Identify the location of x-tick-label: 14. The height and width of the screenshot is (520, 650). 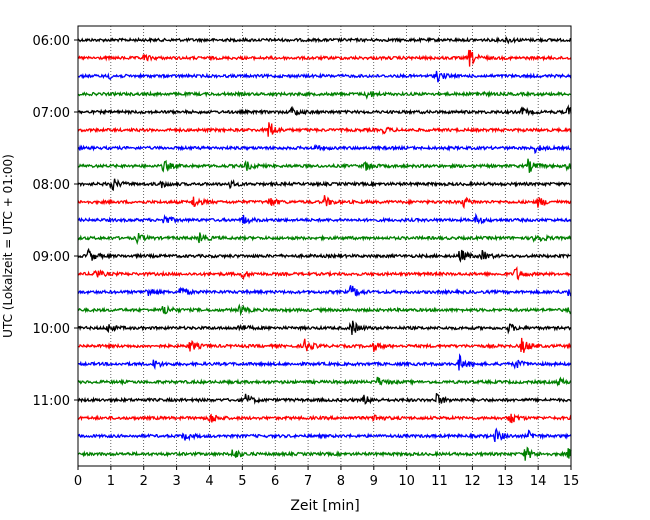
(538, 481).